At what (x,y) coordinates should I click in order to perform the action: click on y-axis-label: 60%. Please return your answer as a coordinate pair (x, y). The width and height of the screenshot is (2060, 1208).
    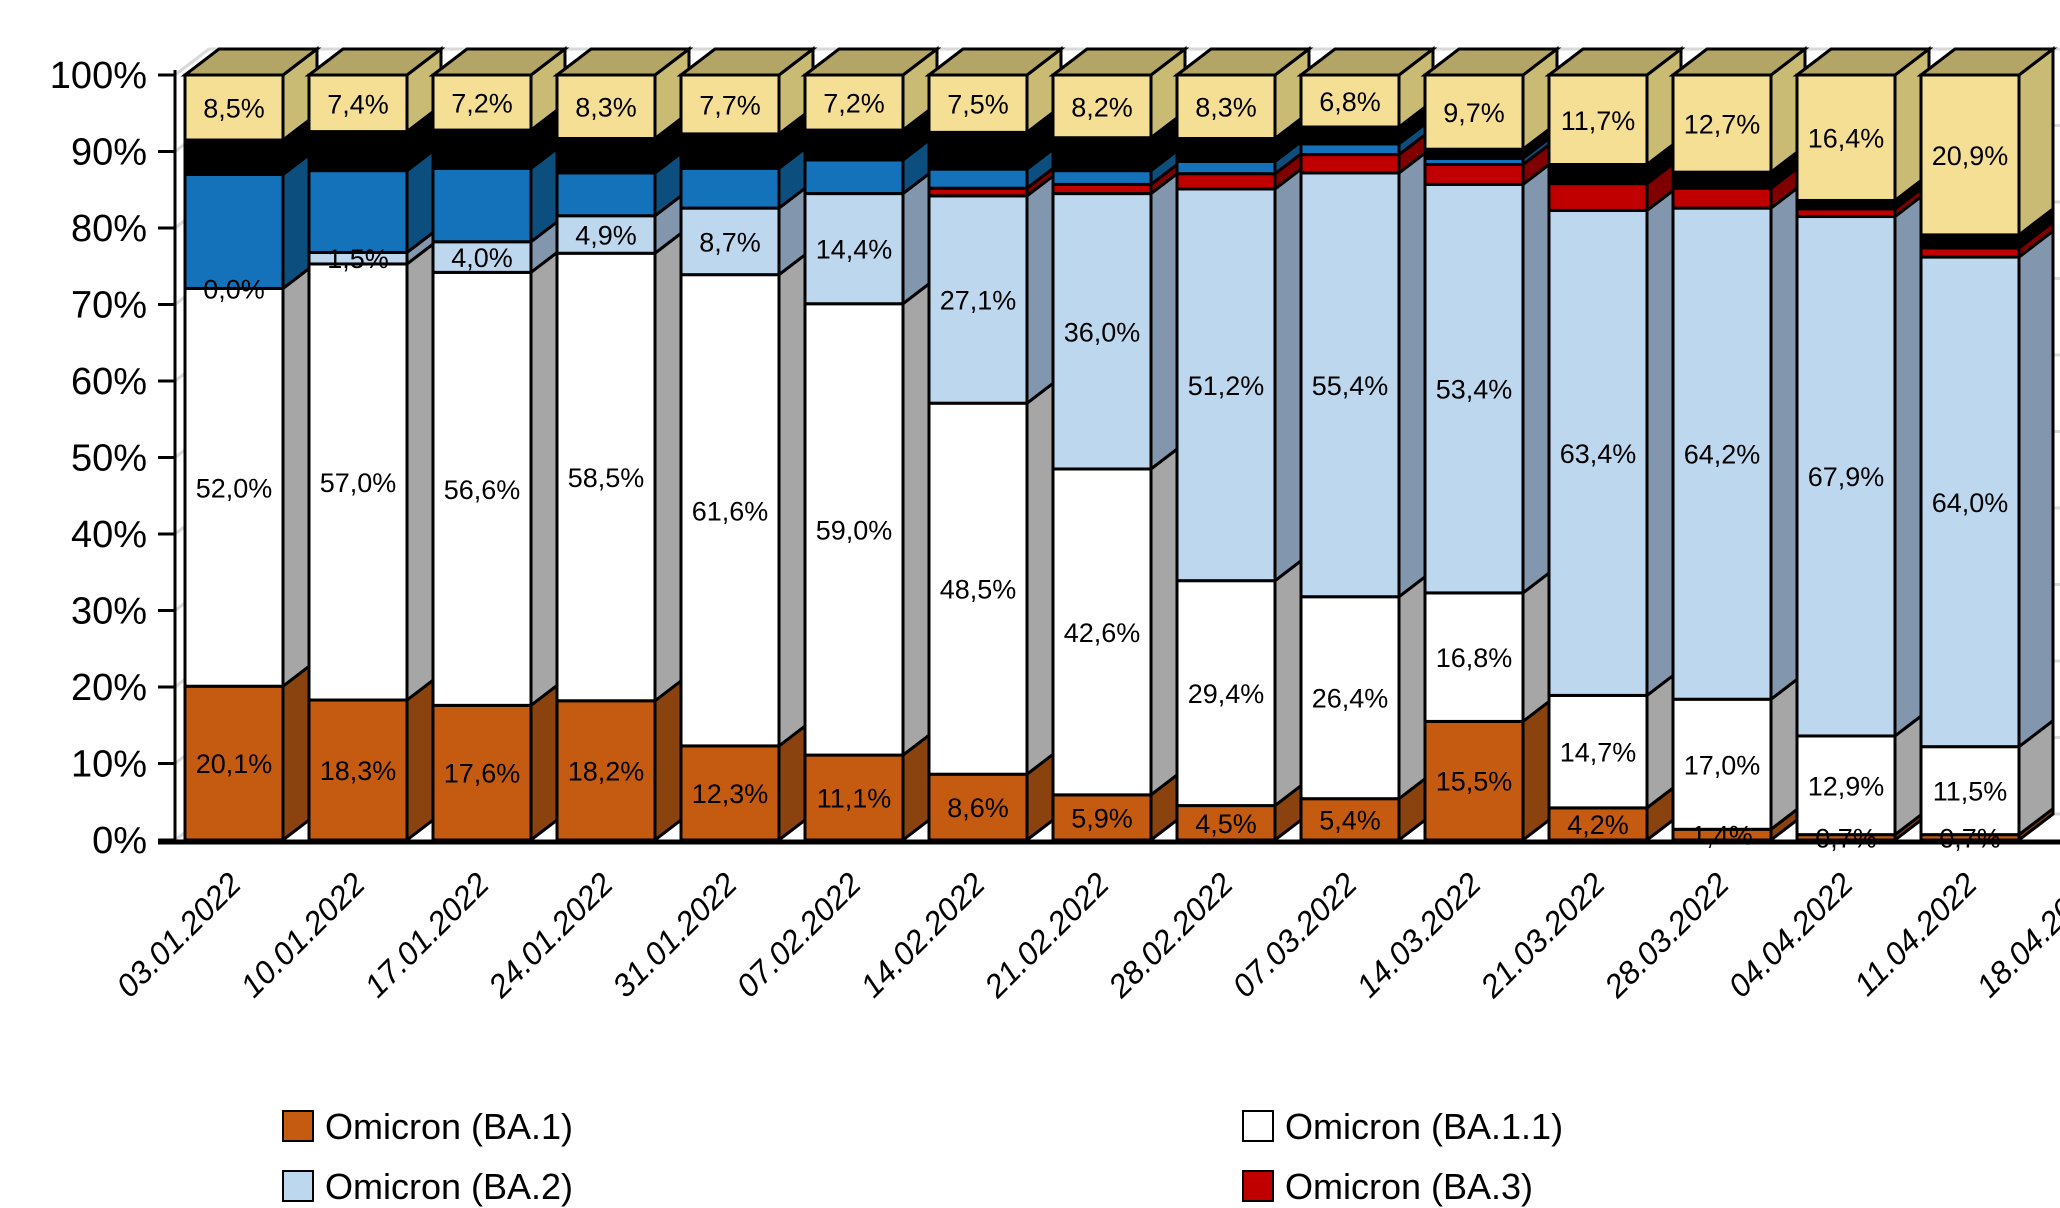
    Looking at the image, I should click on (109, 382).